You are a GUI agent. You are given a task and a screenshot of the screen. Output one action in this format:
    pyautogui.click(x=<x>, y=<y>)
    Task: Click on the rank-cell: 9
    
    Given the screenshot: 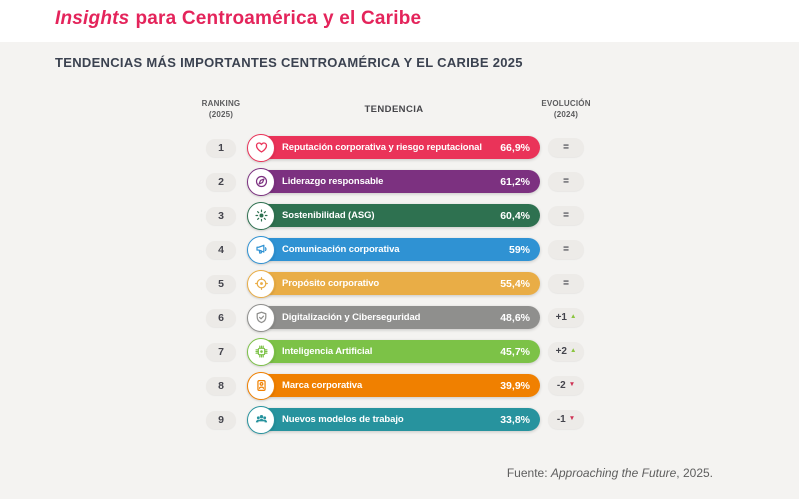 What is the action you would take?
    pyautogui.click(x=221, y=419)
    